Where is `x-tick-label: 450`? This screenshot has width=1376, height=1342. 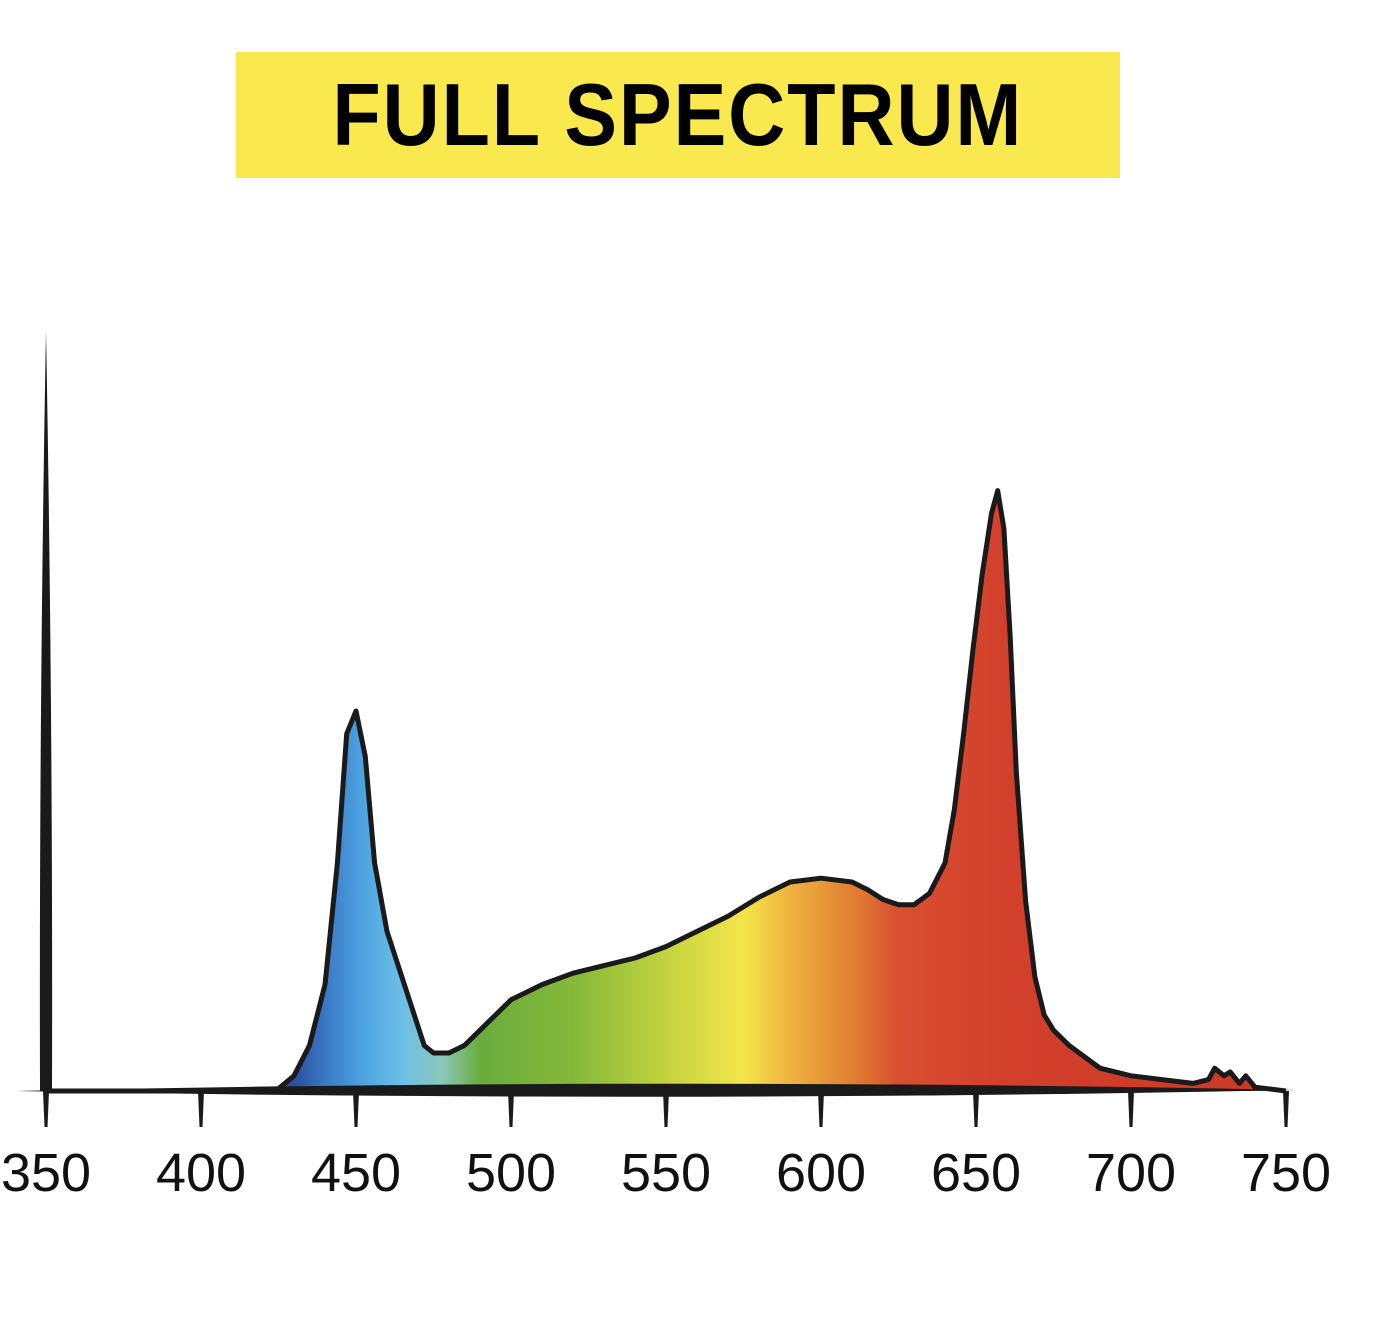
x-tick-label: 450 is located at coordinates (356, 1173).